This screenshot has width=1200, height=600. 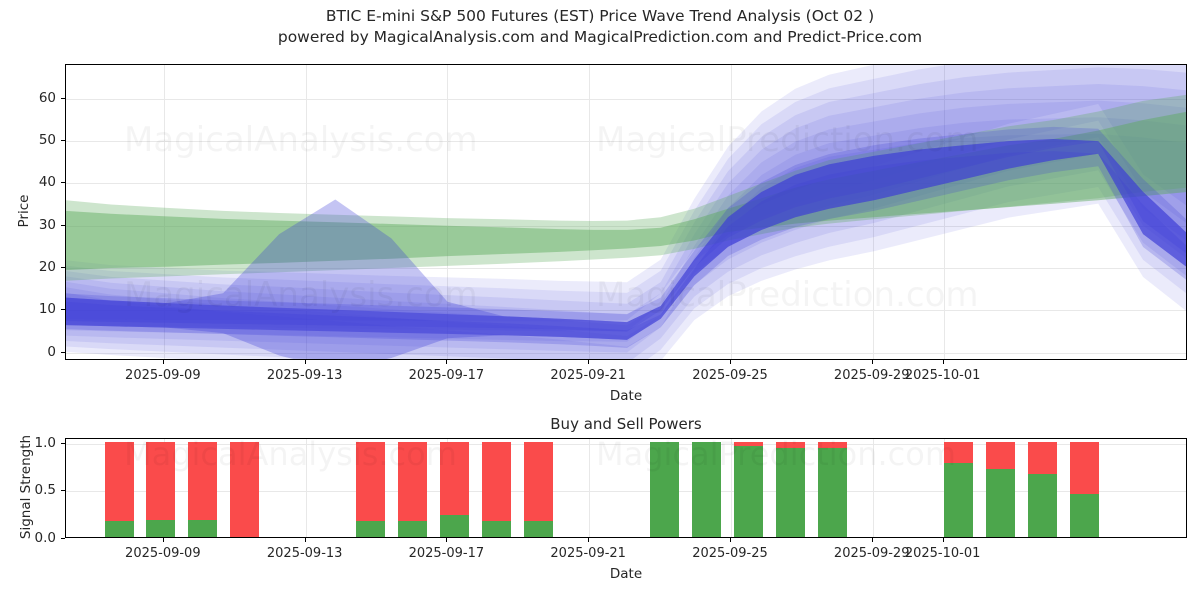 What do you see at coordinates (26, 487) in the screenshot?
I see `signal-chart-y-axis-label: Signal Strength` at bounding box center [26, 487].